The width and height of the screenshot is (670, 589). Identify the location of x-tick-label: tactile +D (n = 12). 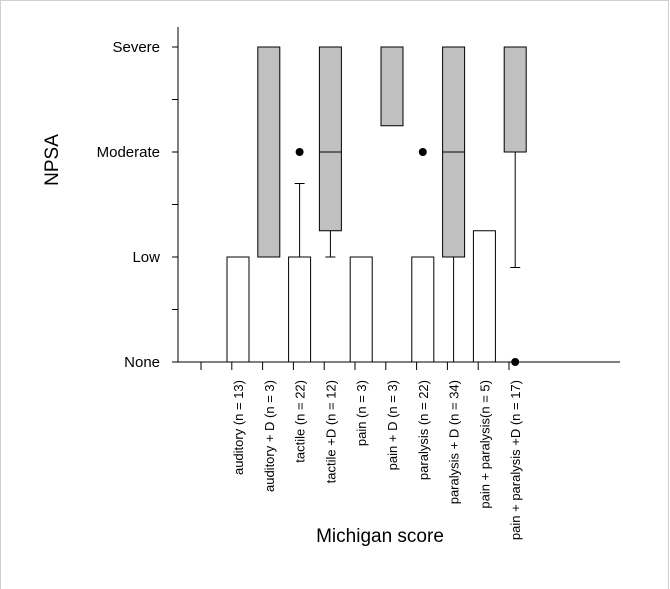
(330, 431).